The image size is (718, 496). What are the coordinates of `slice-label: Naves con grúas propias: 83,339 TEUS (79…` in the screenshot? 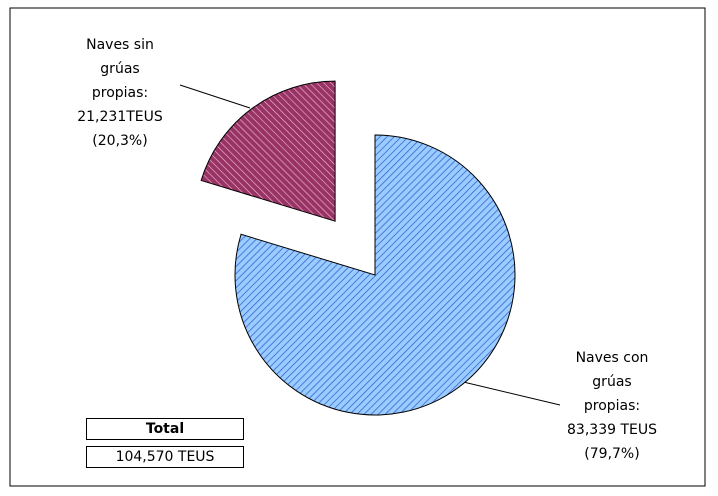 It's located at (612, 406).